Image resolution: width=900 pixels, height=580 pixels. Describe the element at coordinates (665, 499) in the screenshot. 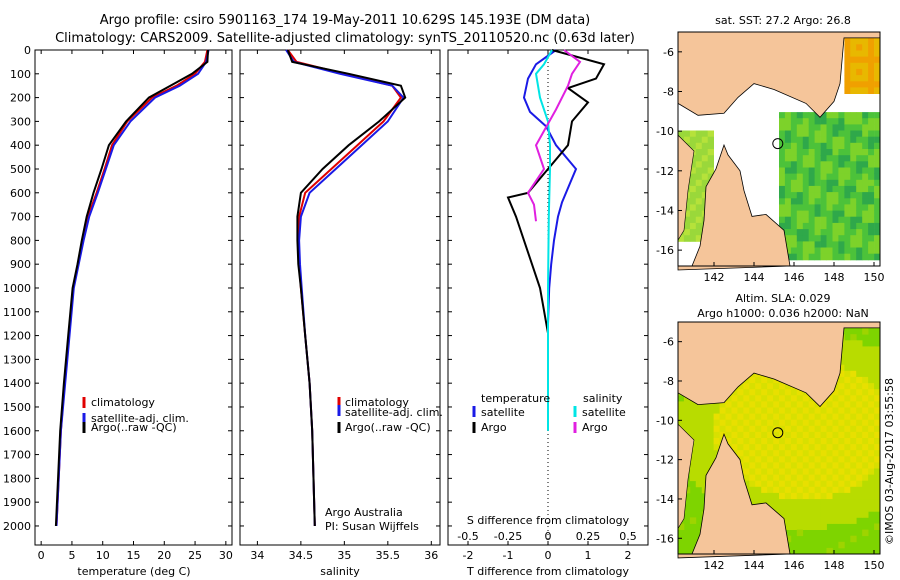

I see `map-y-tick-label: -14` at that location.